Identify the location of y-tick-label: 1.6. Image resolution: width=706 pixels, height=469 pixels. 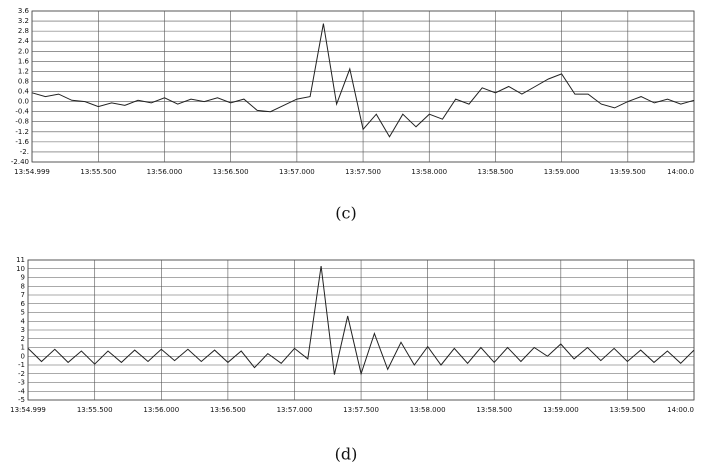
(24, 61).